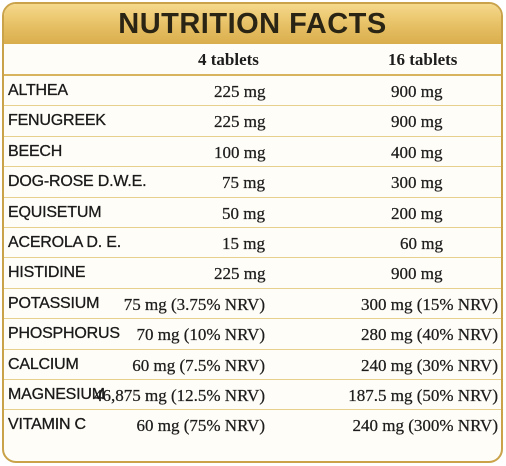 This screenshot has width=506, height=466. What do you see at coordinates (228, 59) in the screenshot?
I see `column-header-4-tablets: 4 tablets` at bounding box center [228, 59].